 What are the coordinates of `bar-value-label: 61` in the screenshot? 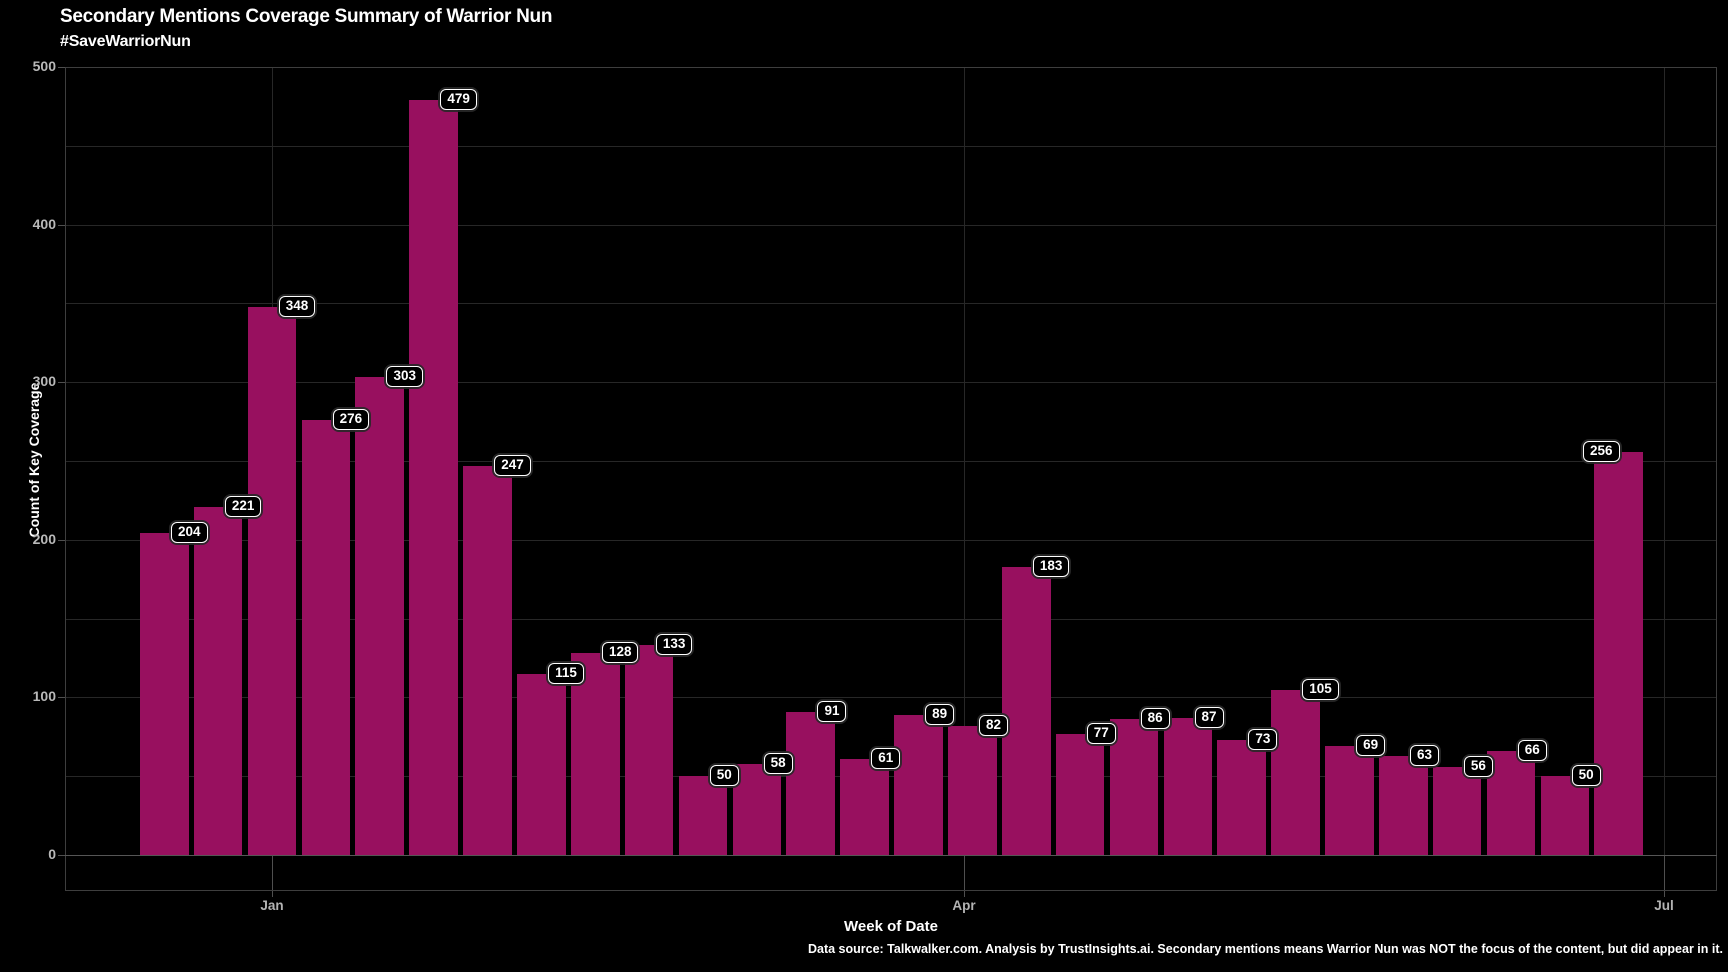 It's located at (886, 758).